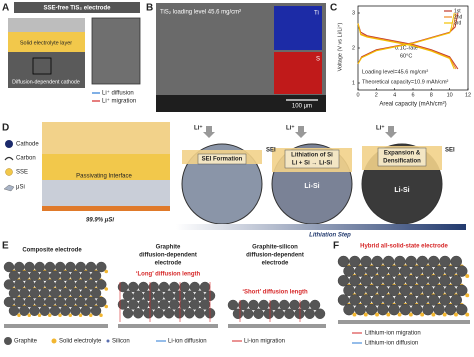  I want to click on banner, so click(77, 7).